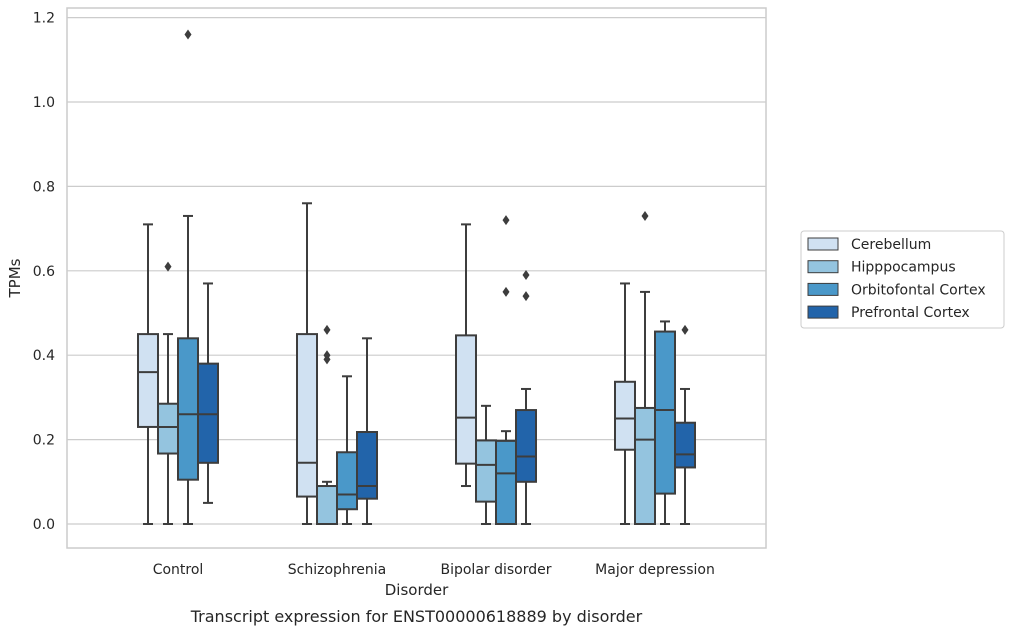  Describe the element at coordinates (44, 441) in the screenshot. I see `y-tick-label: 0.2` at that location.